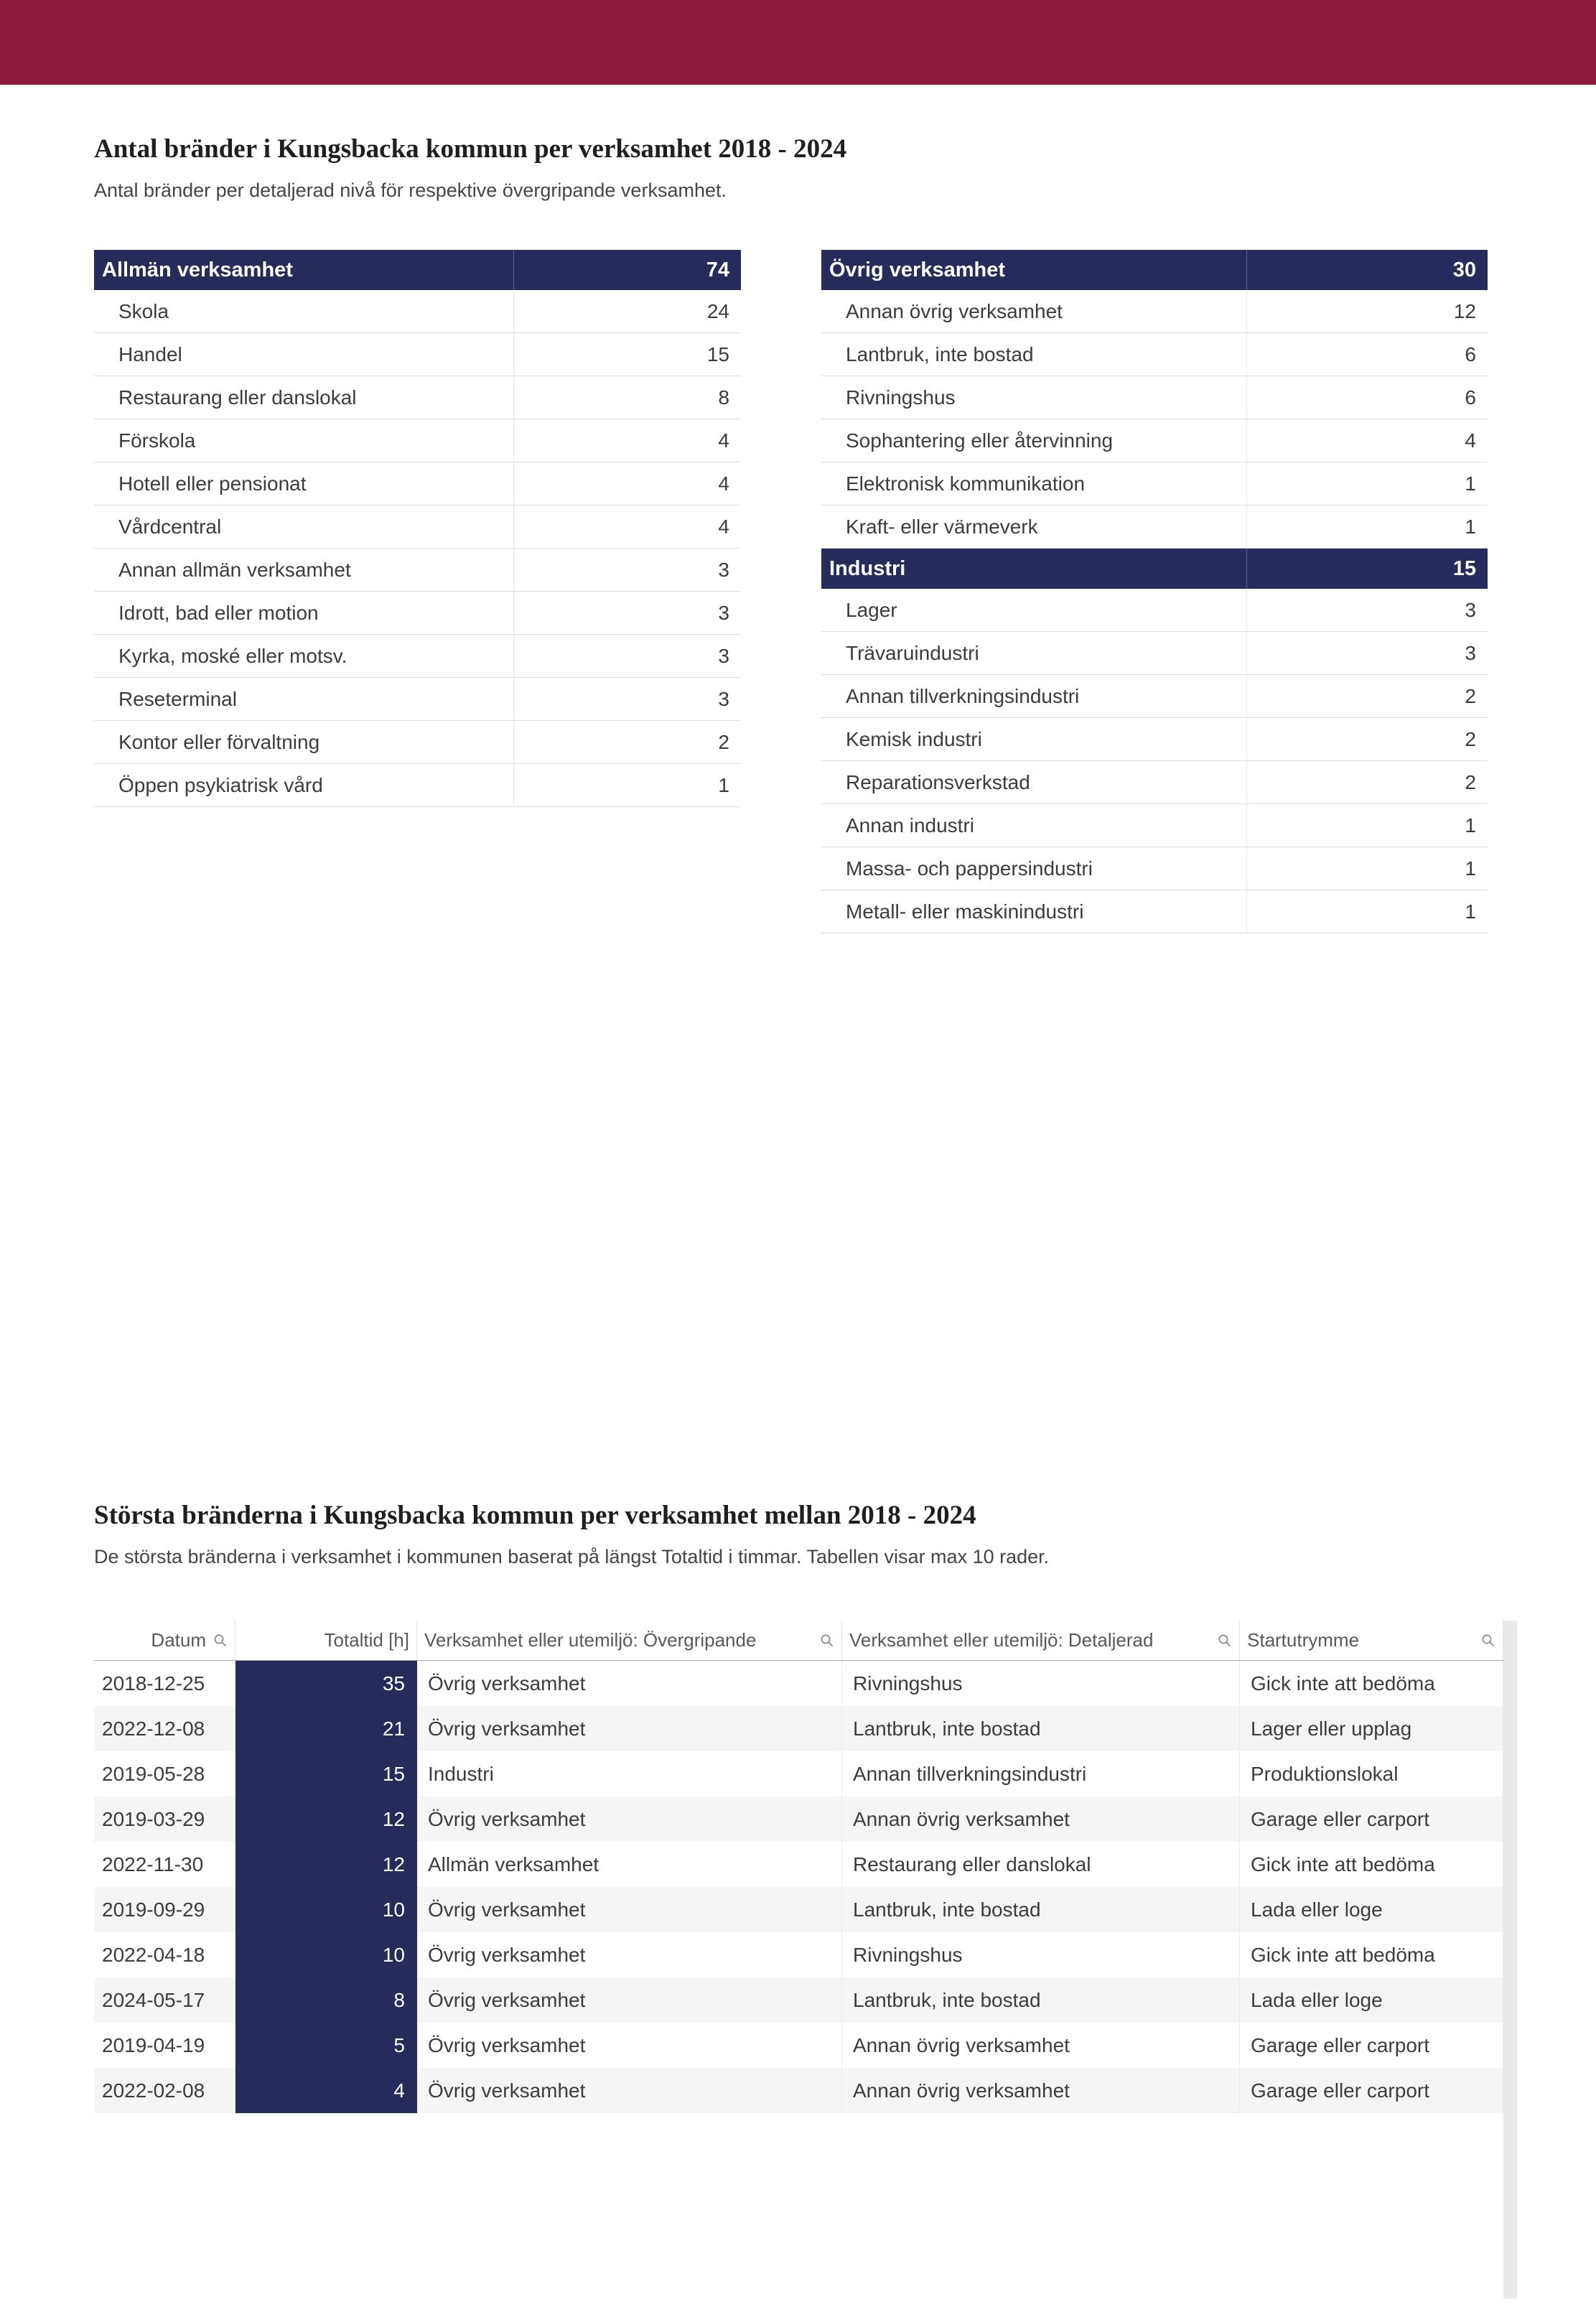 This screenshot has height=2307, width=1596. Describe the element at coordinates (417, 613) in the screenshot. I see `summary-row: Idrott, bad eller motion 3` at that location.